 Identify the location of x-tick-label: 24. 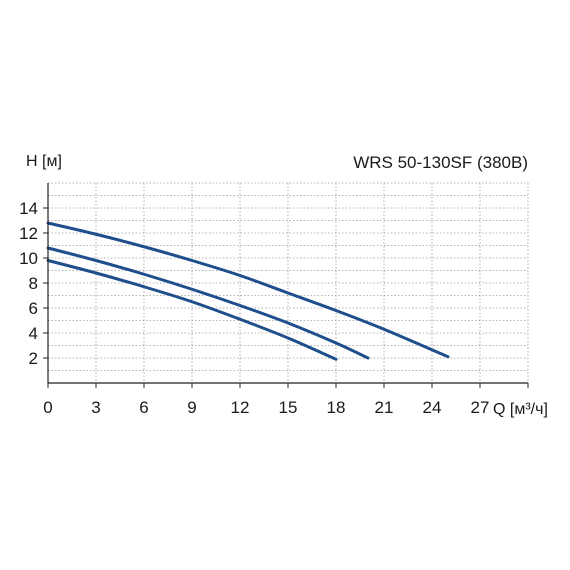
(432, 407).